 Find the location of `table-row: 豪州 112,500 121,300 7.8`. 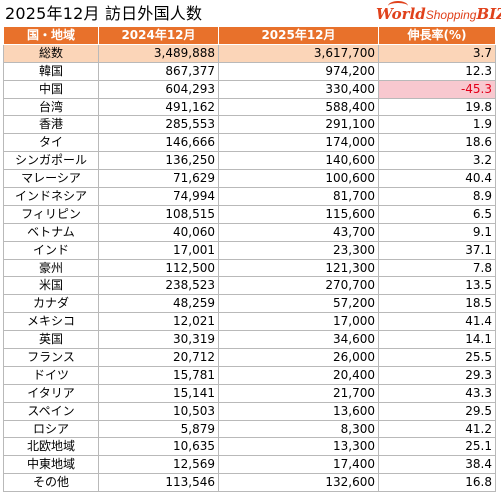

table-row: 豪州 112,500 121,300 7.8 is located at coordinates (249, 268).